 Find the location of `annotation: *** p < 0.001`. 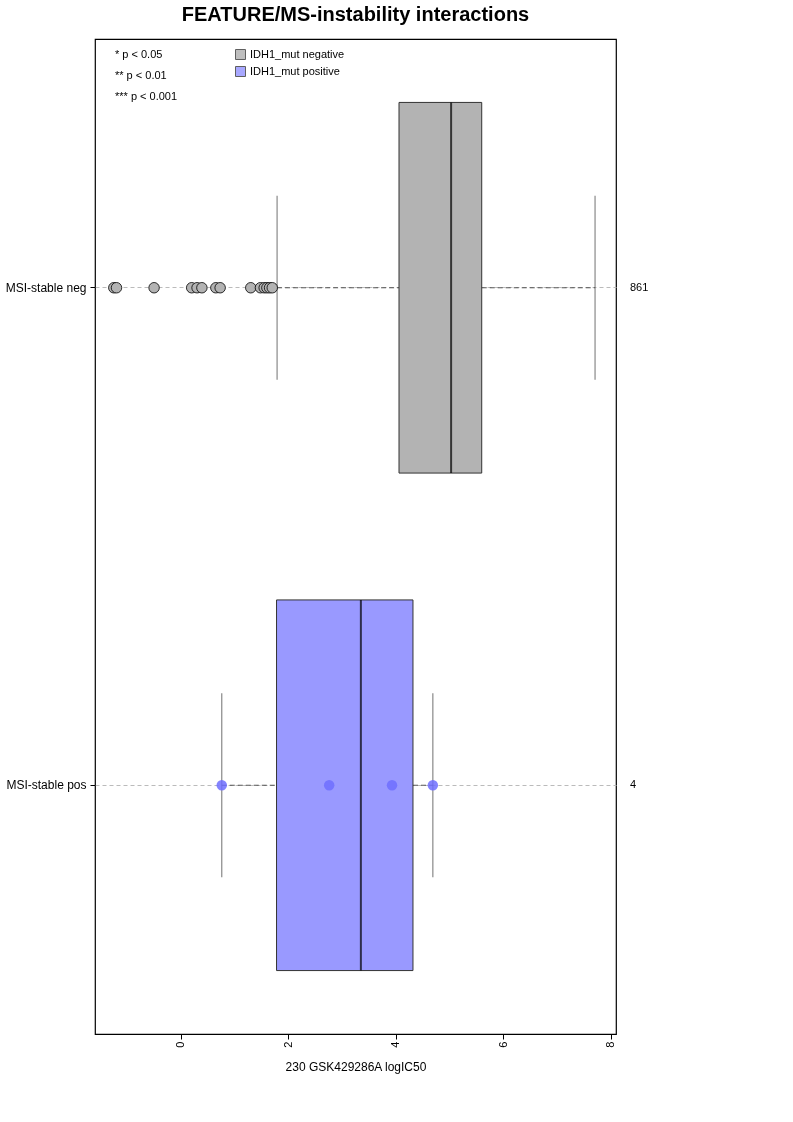

annotation: *** p < 0.001 is located at coordinates (146, 96).